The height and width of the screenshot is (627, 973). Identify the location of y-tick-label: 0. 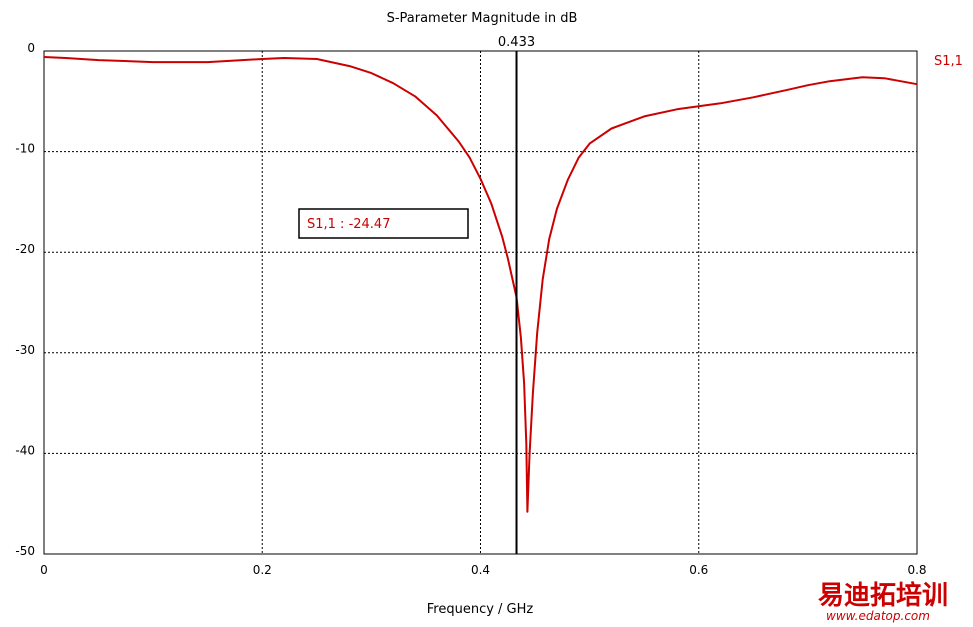
(31, 48).